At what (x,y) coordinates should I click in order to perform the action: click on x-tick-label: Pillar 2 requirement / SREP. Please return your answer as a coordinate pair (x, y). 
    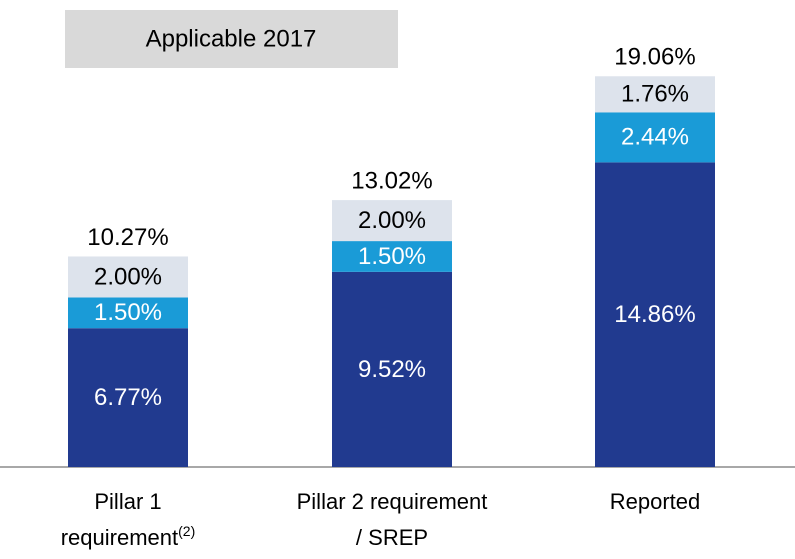
    Looking at the image, I should click on (392, 519).